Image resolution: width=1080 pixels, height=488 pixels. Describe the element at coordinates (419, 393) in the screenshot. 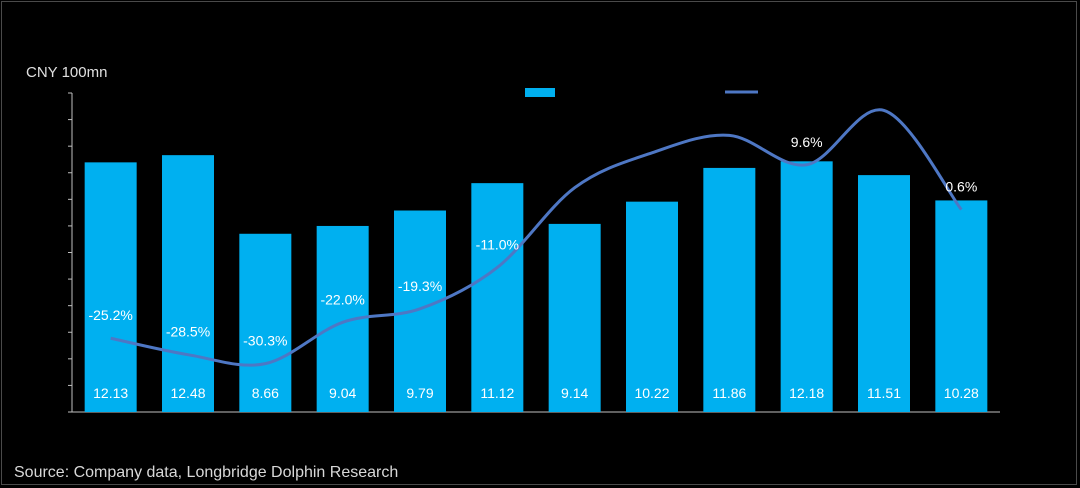

I see `bar-value-label: 9.79` at that location.